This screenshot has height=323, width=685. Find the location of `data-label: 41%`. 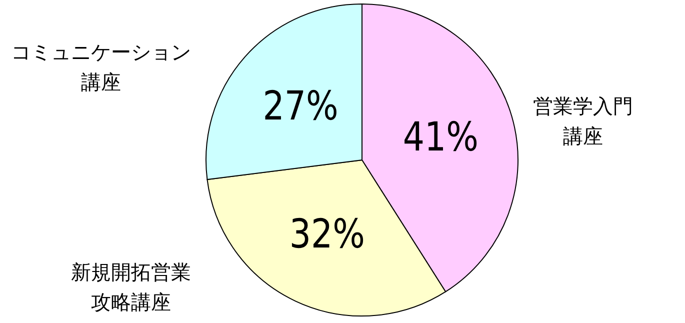

data-label: 41% is located at coordinates (440, 137).